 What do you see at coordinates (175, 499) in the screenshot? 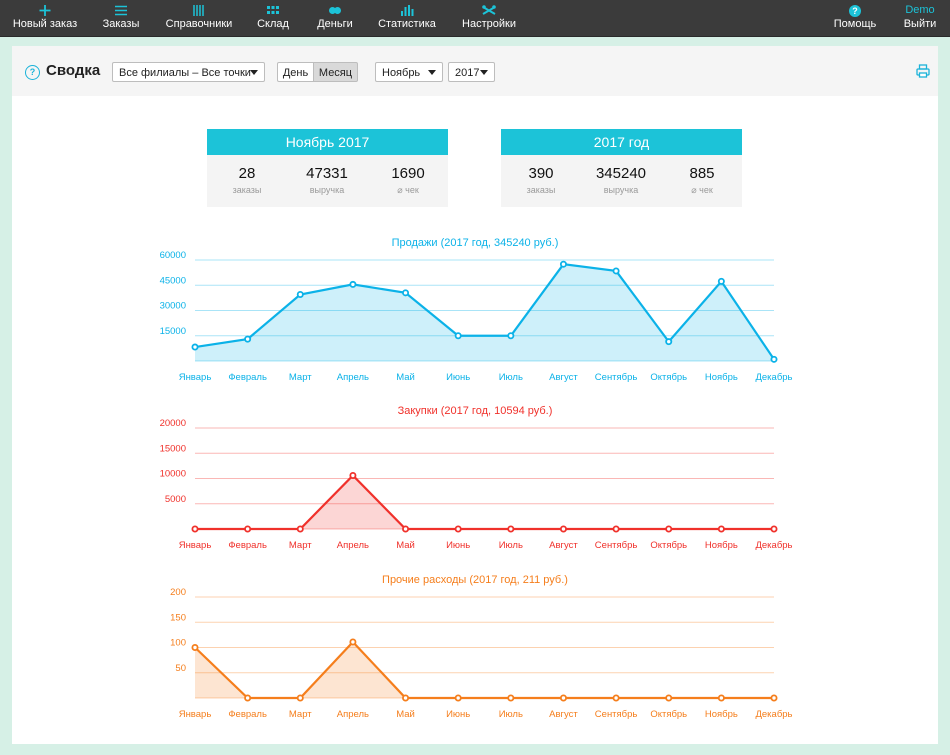
I see `y-tick-label: 5000` at bounding box center [175, 499].